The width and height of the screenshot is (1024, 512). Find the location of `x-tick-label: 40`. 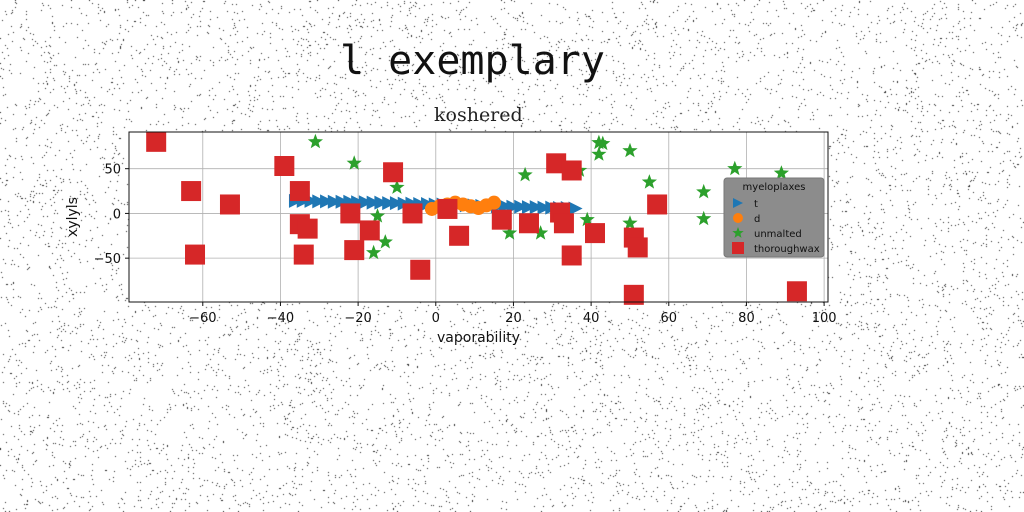

x-tick-label: 40 is located at coordinates (591, 318).